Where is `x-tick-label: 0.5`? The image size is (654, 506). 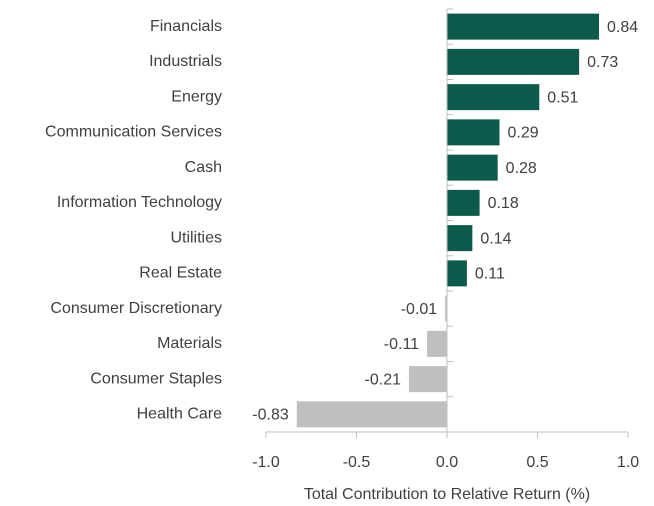
x-tick-label: 0.5 is located at coordinates (537, 462).